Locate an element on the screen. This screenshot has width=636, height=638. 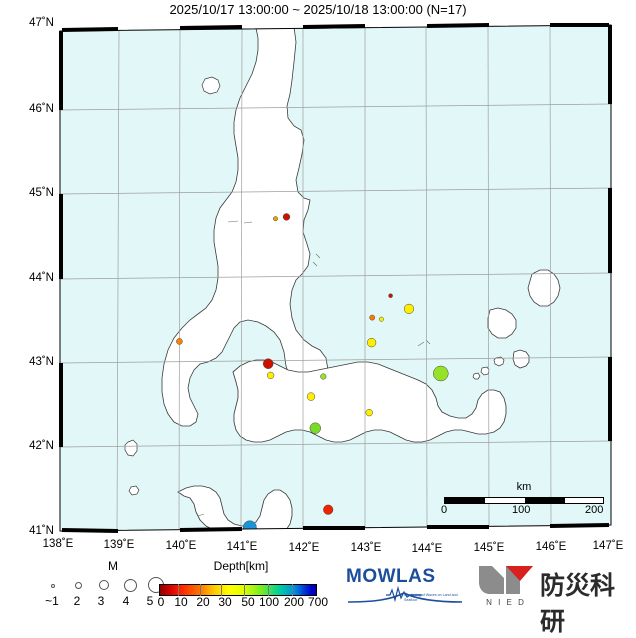
depth-label-30: 30 is located at coordinates (225, 602).